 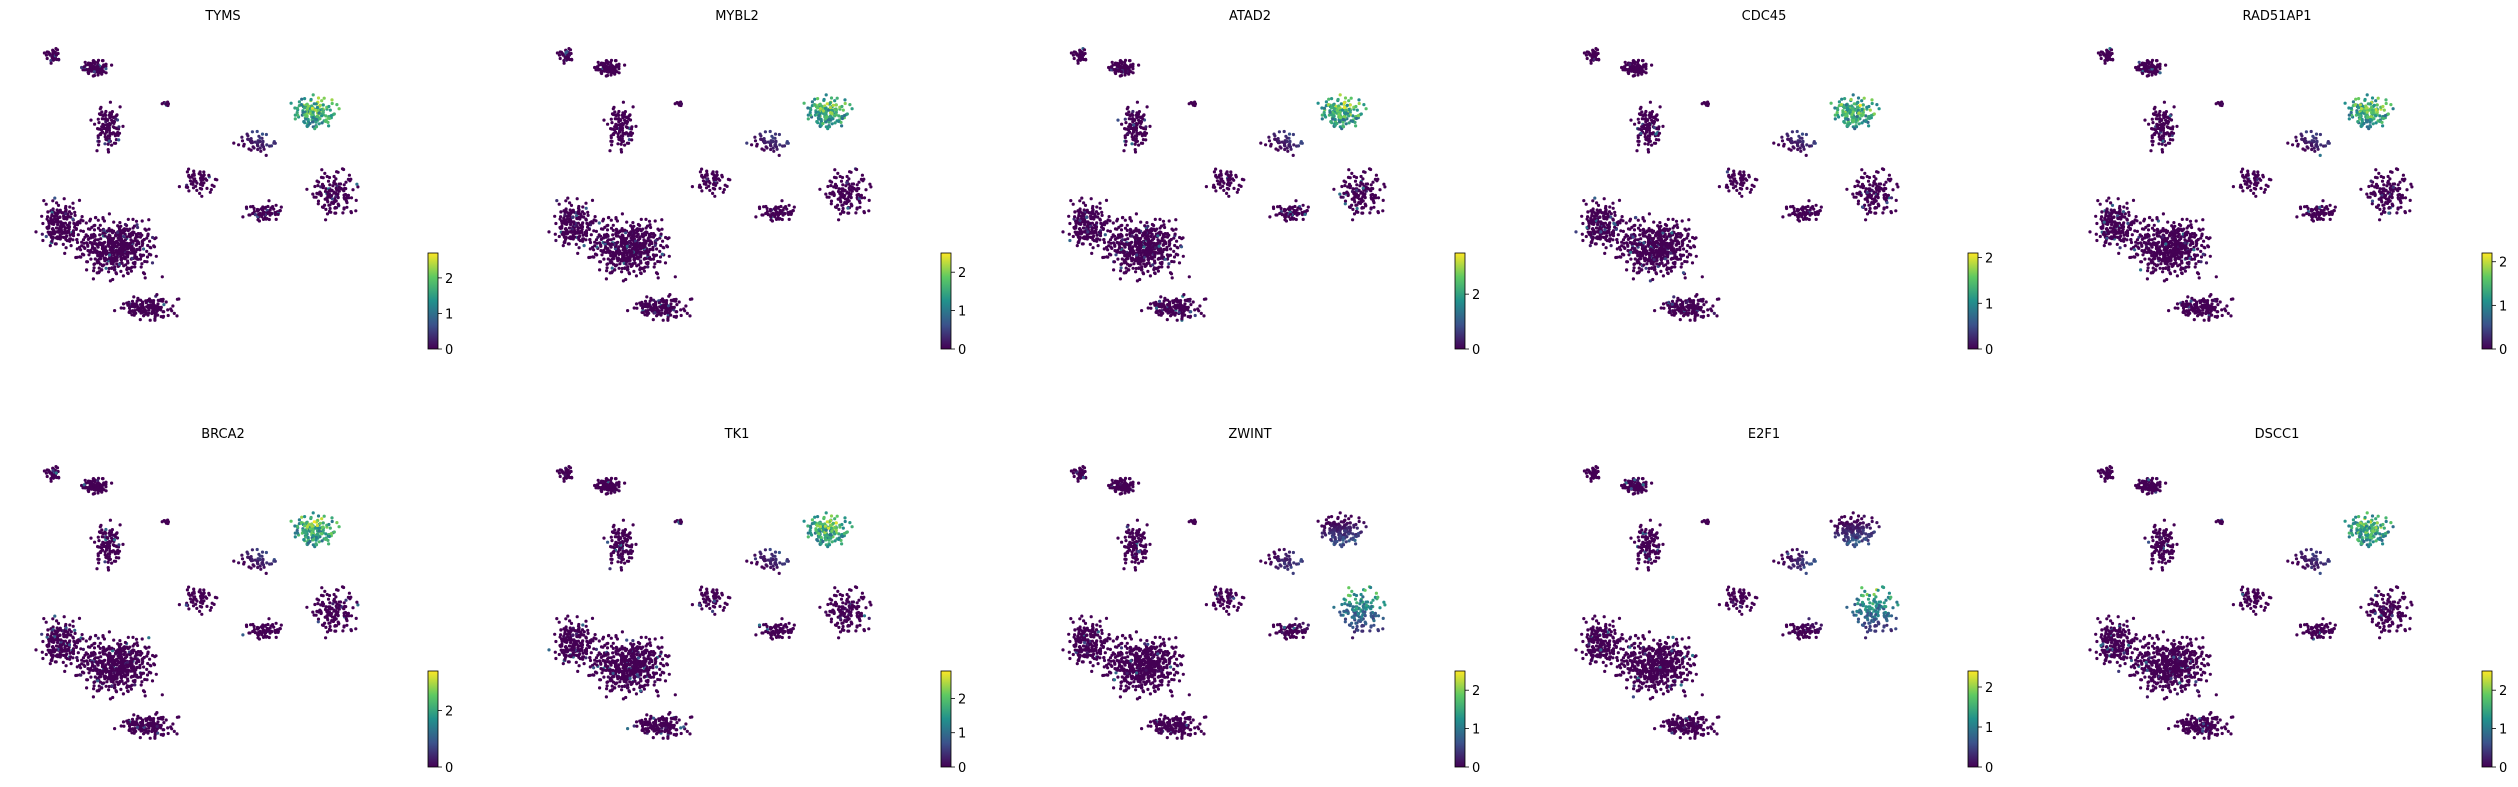 I want to click on colorbar-tick-label: 2, so click(x=449, y=279).